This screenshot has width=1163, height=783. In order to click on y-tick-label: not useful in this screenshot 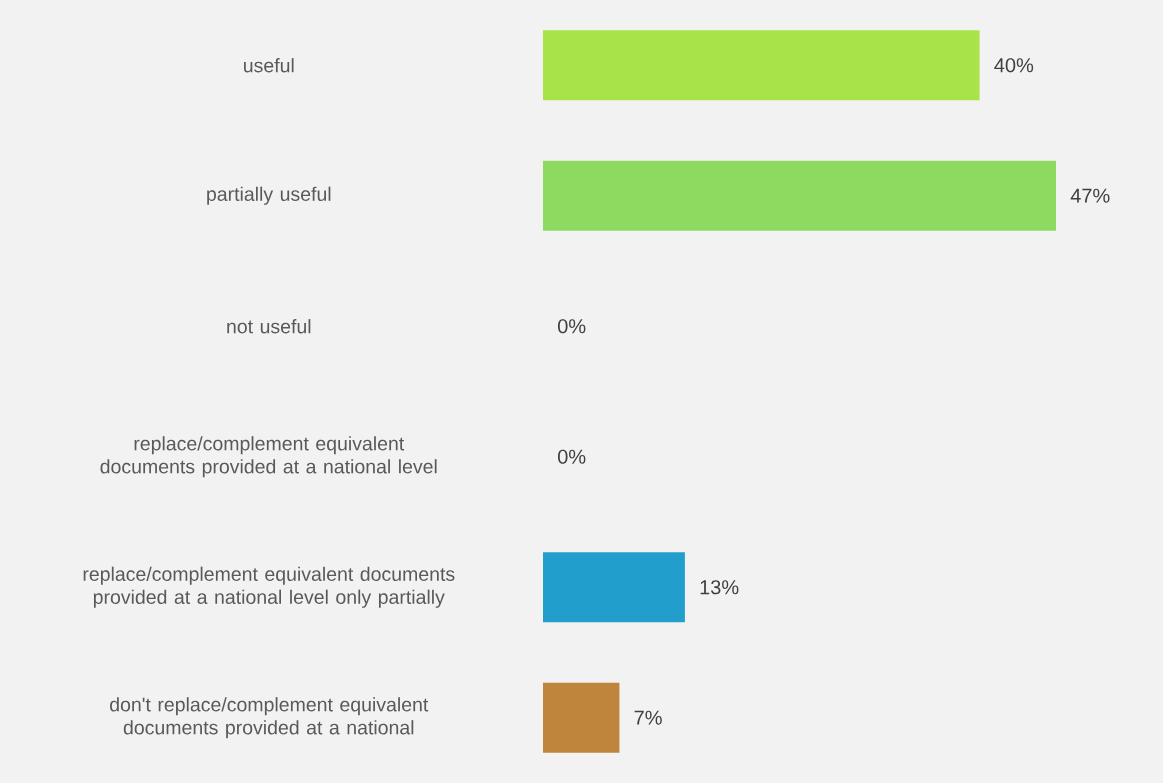, I will do `click(269, 326)`.